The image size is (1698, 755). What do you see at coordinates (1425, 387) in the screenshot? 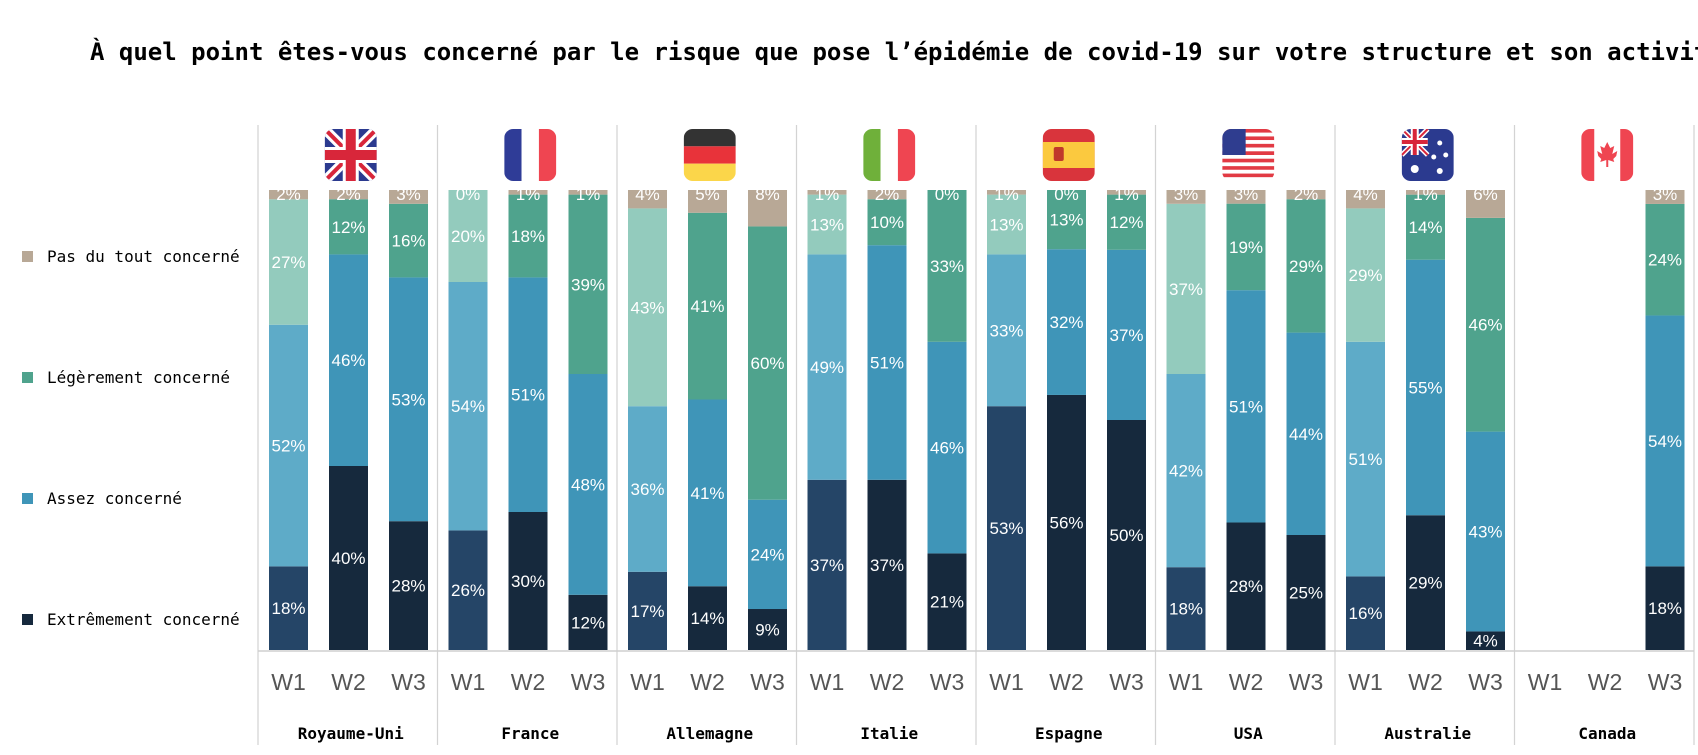
I see `value-label-assez: 55%` at bounding box center [1425, 387].